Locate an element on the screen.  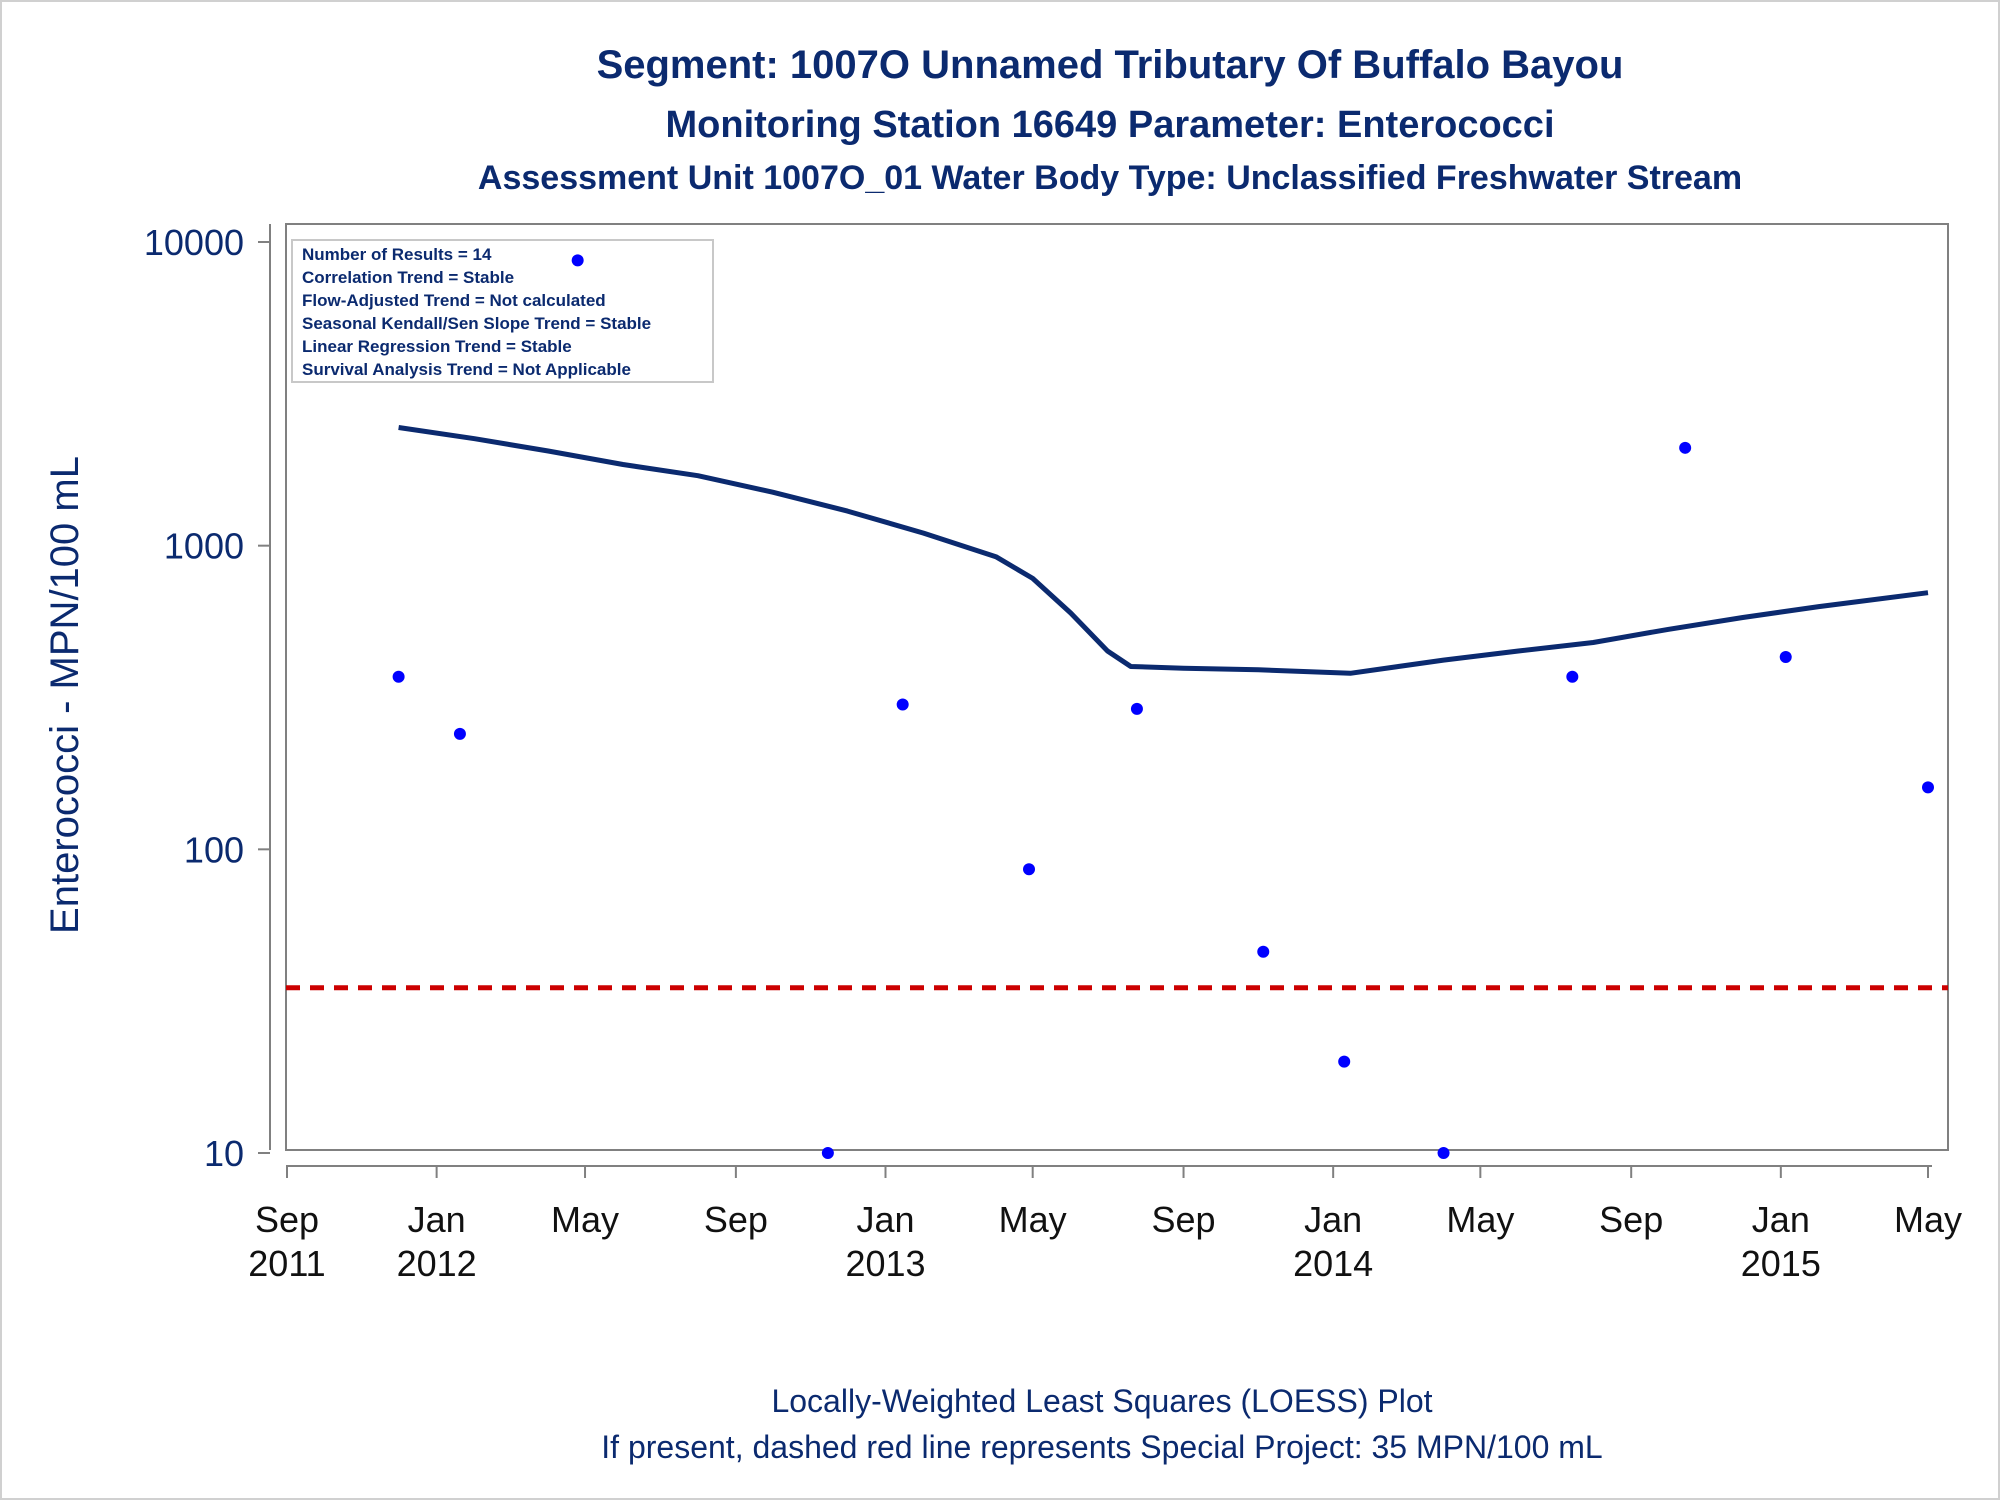
y-tick-label: 10 is located at coordinates (224, 1153).